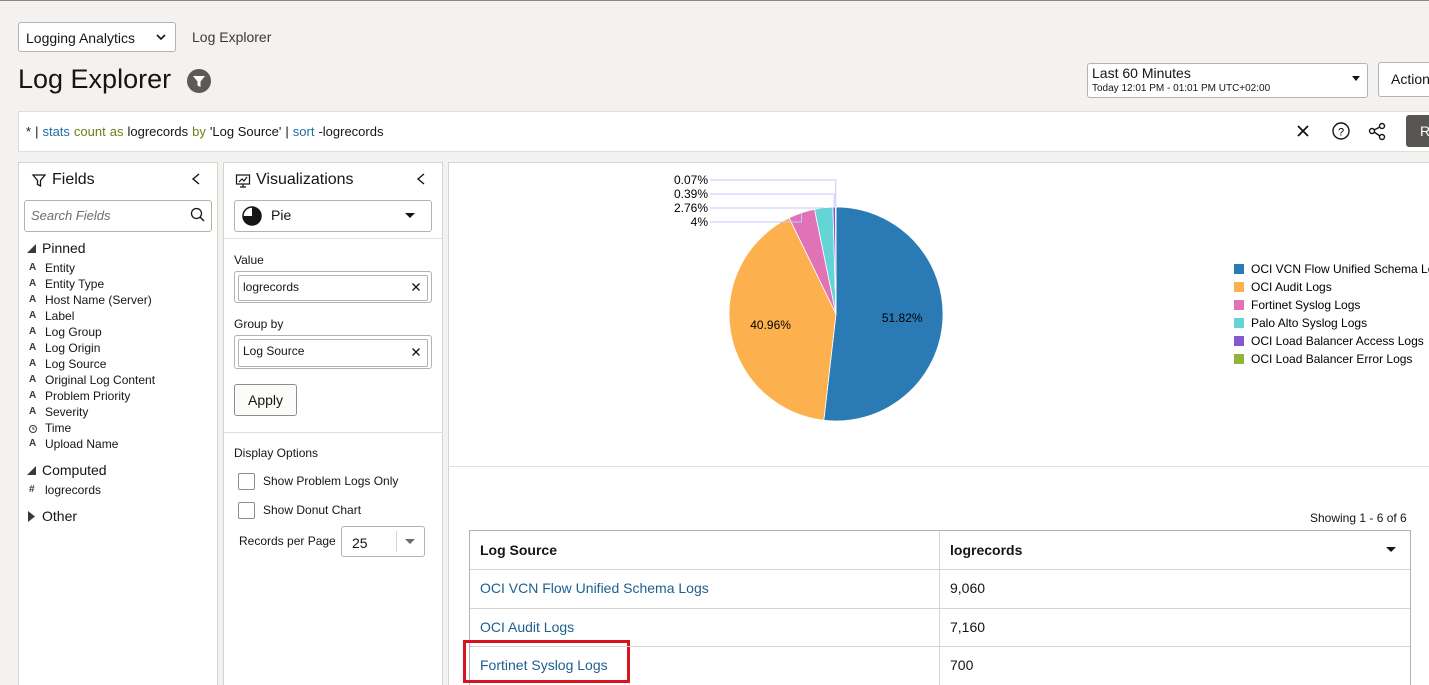 The width and height of the screenshot is (1429, 685). I want to click on actions-button, so click(1403, 79).